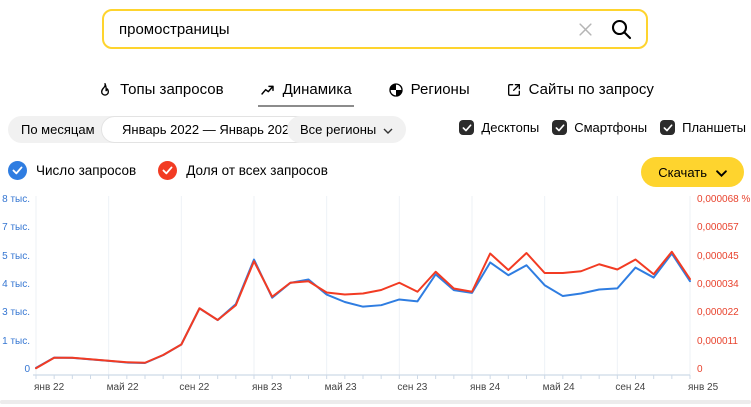  Describe the element at coordinates (16, 313) in the screenshot. I see `y-axis-label-left: 3 тыс.` at that location.